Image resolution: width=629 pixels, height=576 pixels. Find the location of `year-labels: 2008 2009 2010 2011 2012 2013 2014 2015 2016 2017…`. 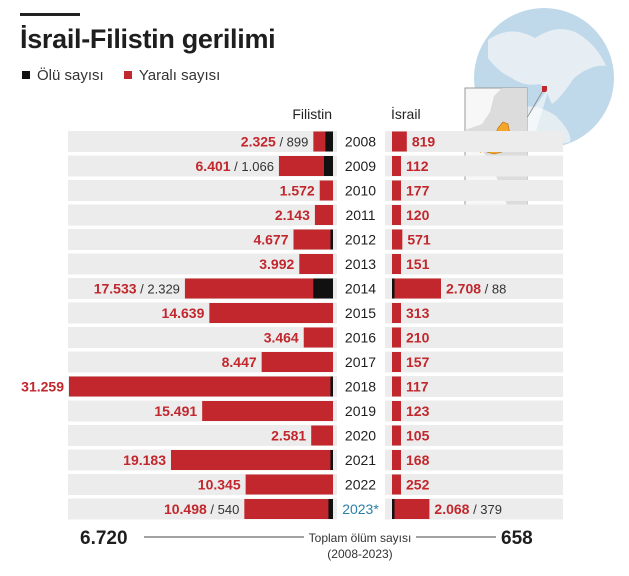

year-labels: 2008 2009 2010 2011 2012 2013 2014 2015 2016 2017… is located at coordinates (361, 325).